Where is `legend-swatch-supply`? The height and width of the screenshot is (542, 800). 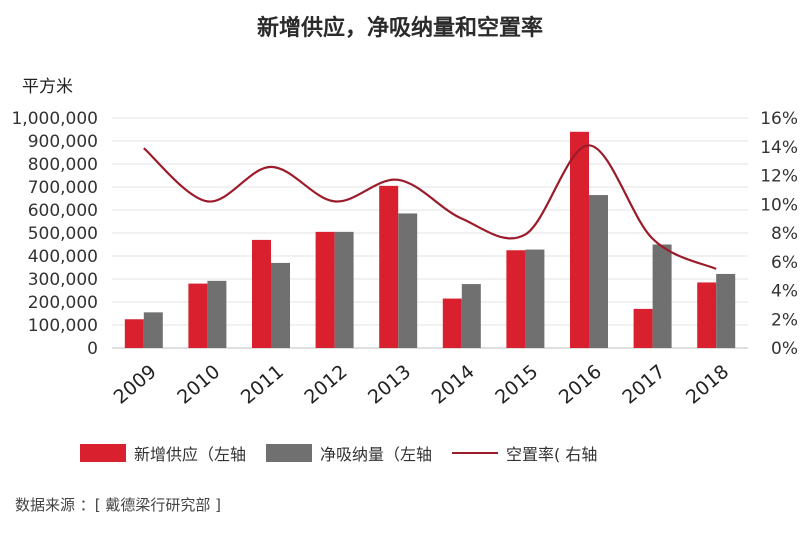
legend-swatch-supply is located at coordinates (103, 453).